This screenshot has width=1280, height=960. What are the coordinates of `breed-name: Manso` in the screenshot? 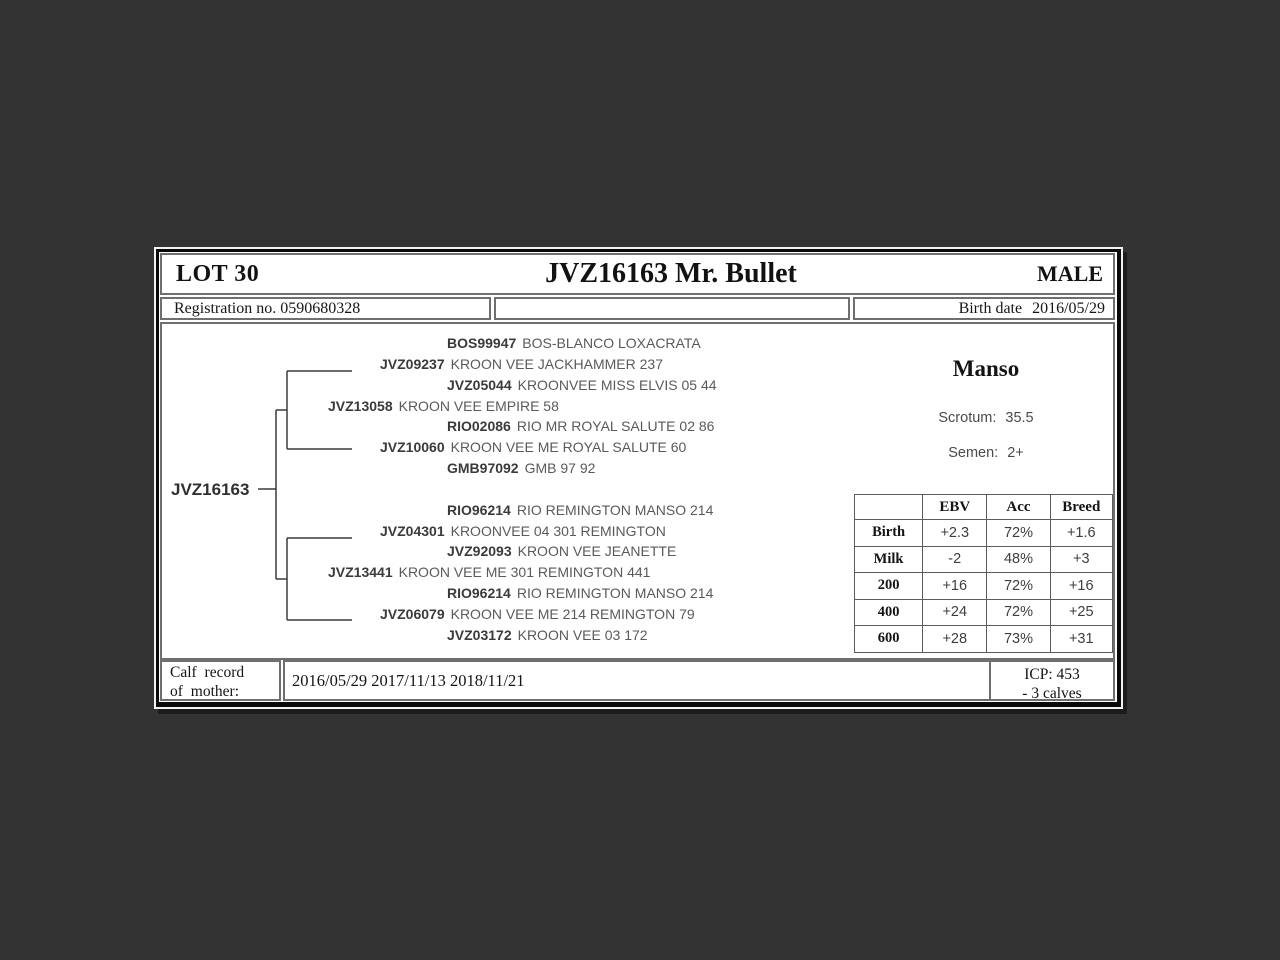 It's located at (986, 368).